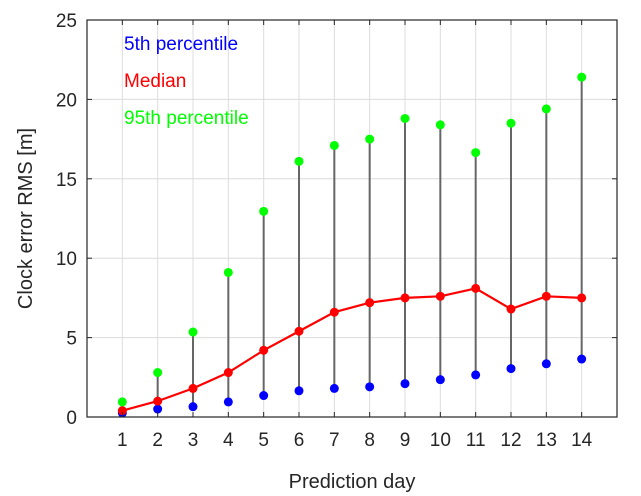 This screenshot has height=496, width=641. Describe the element at coordinates (510, 440) in the screenshot. I see `x-tick-label: 12` at that location.